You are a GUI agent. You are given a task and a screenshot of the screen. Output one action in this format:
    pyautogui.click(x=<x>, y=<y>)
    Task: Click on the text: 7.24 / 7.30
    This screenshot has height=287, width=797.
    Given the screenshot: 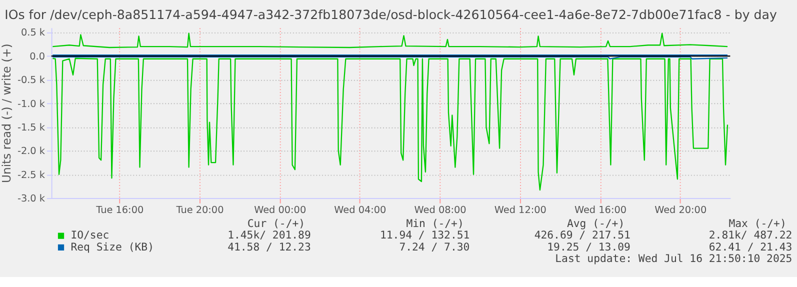 What is the action you would take?
    pyautogui.click(x=434, y=247)
    